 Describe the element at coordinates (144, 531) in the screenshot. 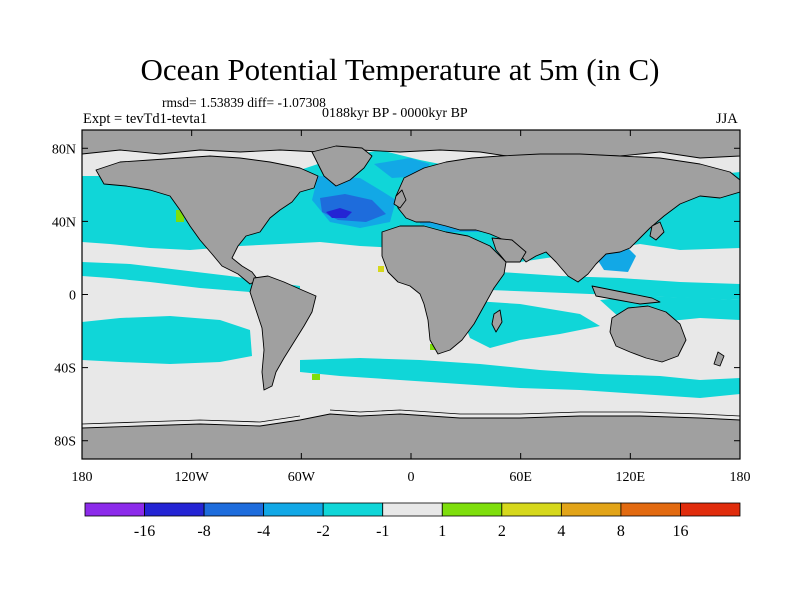

I see `colorbar-label: -16` at that location.